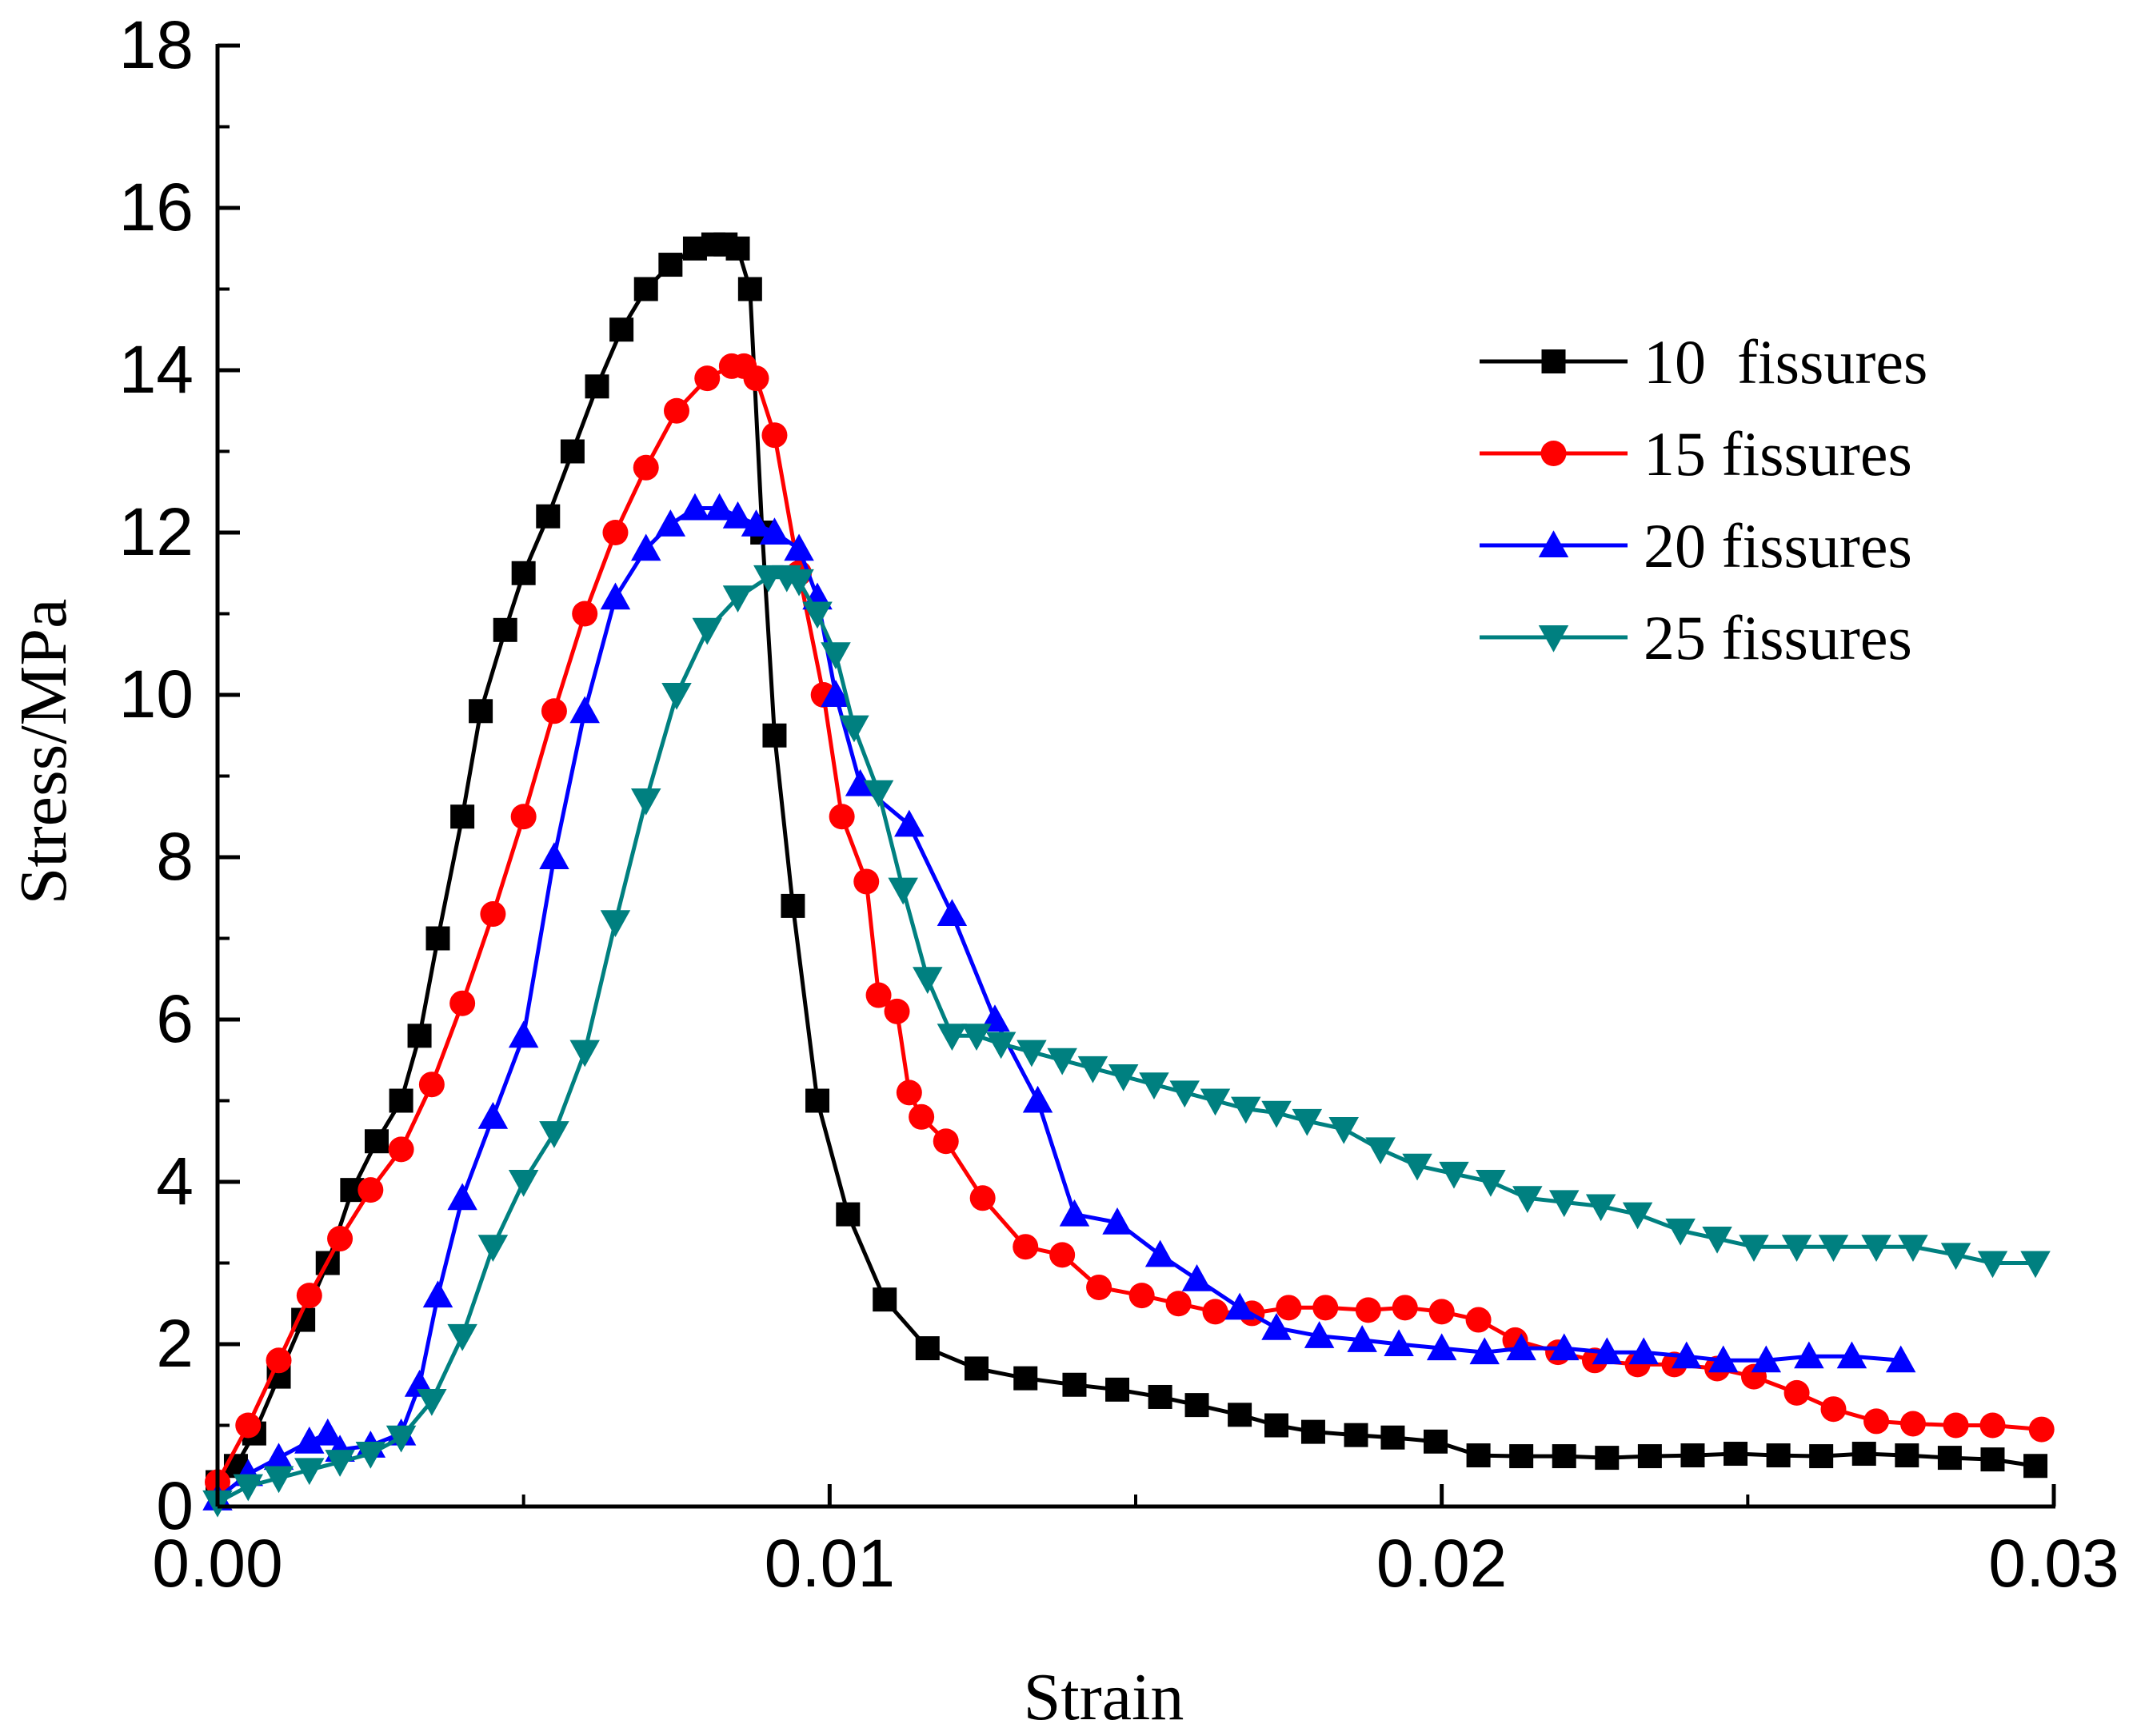 Image resolution: width=2129 pixels, height=1736 pixels. Describe the element at coordinates (156, 694) in the screenshot. I see `y-tick-label: 10` at that location.